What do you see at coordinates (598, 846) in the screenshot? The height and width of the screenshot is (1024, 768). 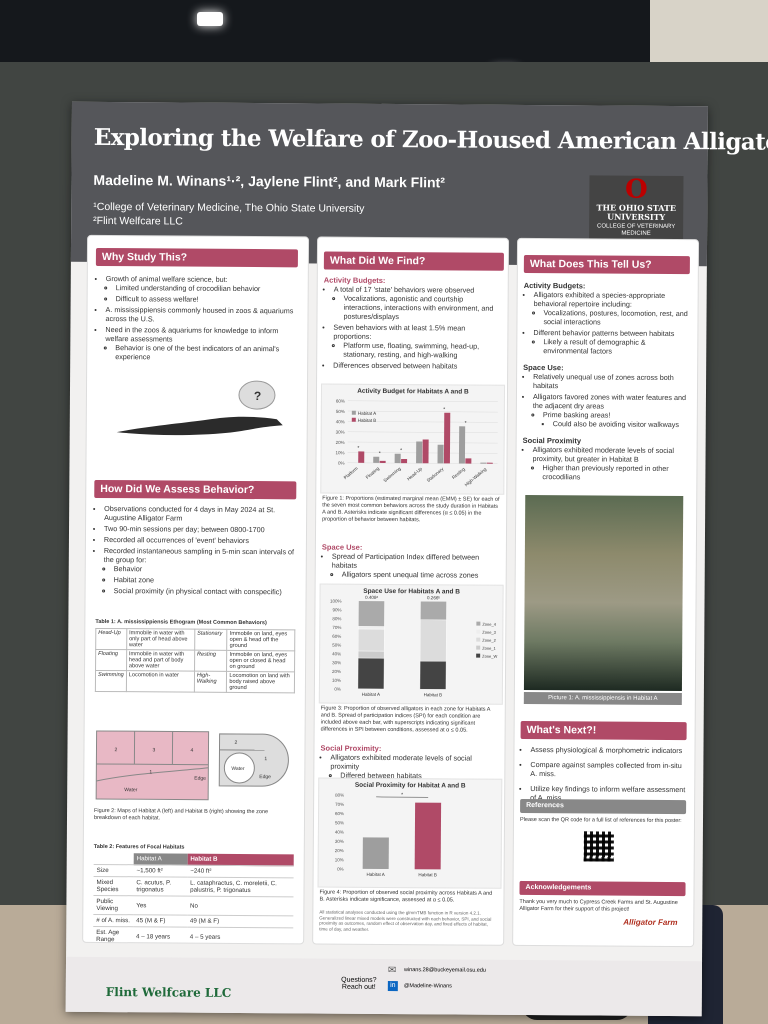 I see `references-qr-icon` at bounding box center [598, 846].